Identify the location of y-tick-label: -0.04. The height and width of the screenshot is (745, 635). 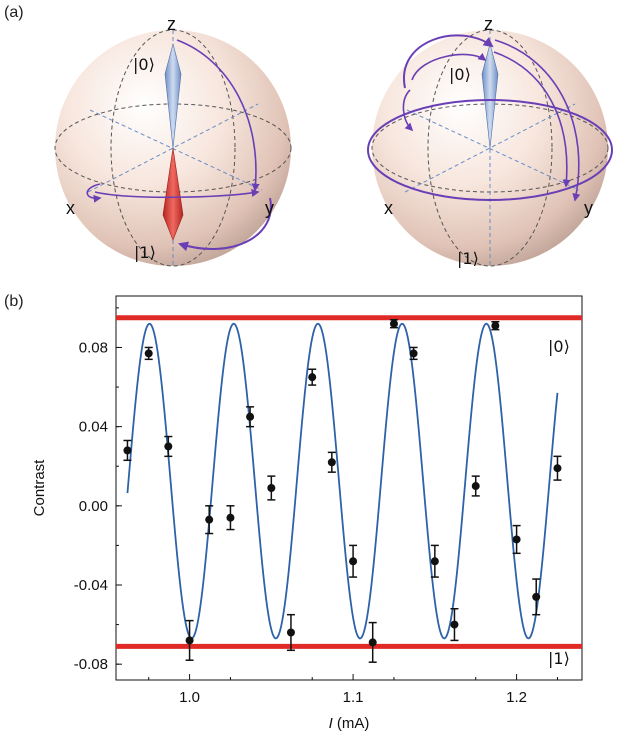
(91, 585).